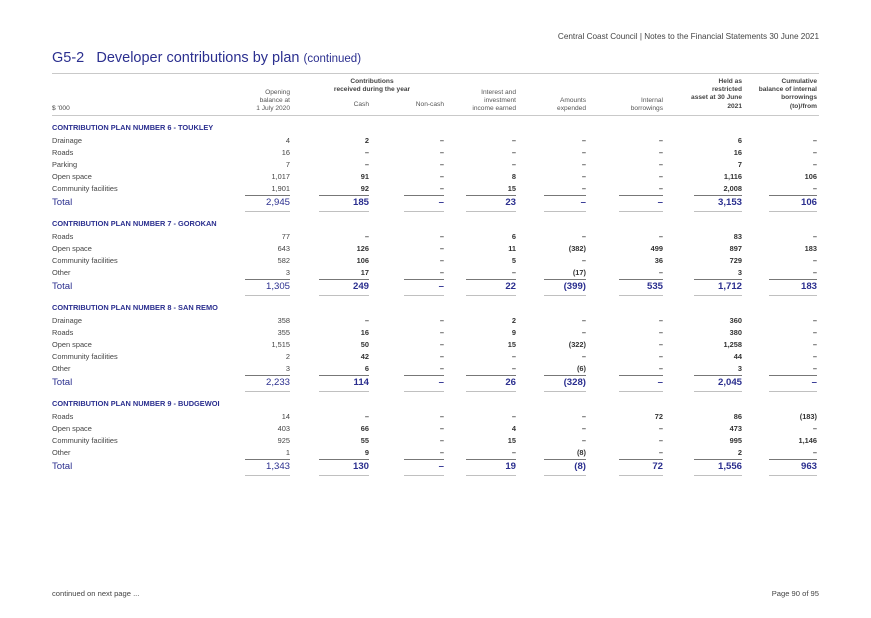  What do you see at coordinates (277, 202) in the screenshot?
I see `total-cell: 2,945` at bounding box center [277, 202].